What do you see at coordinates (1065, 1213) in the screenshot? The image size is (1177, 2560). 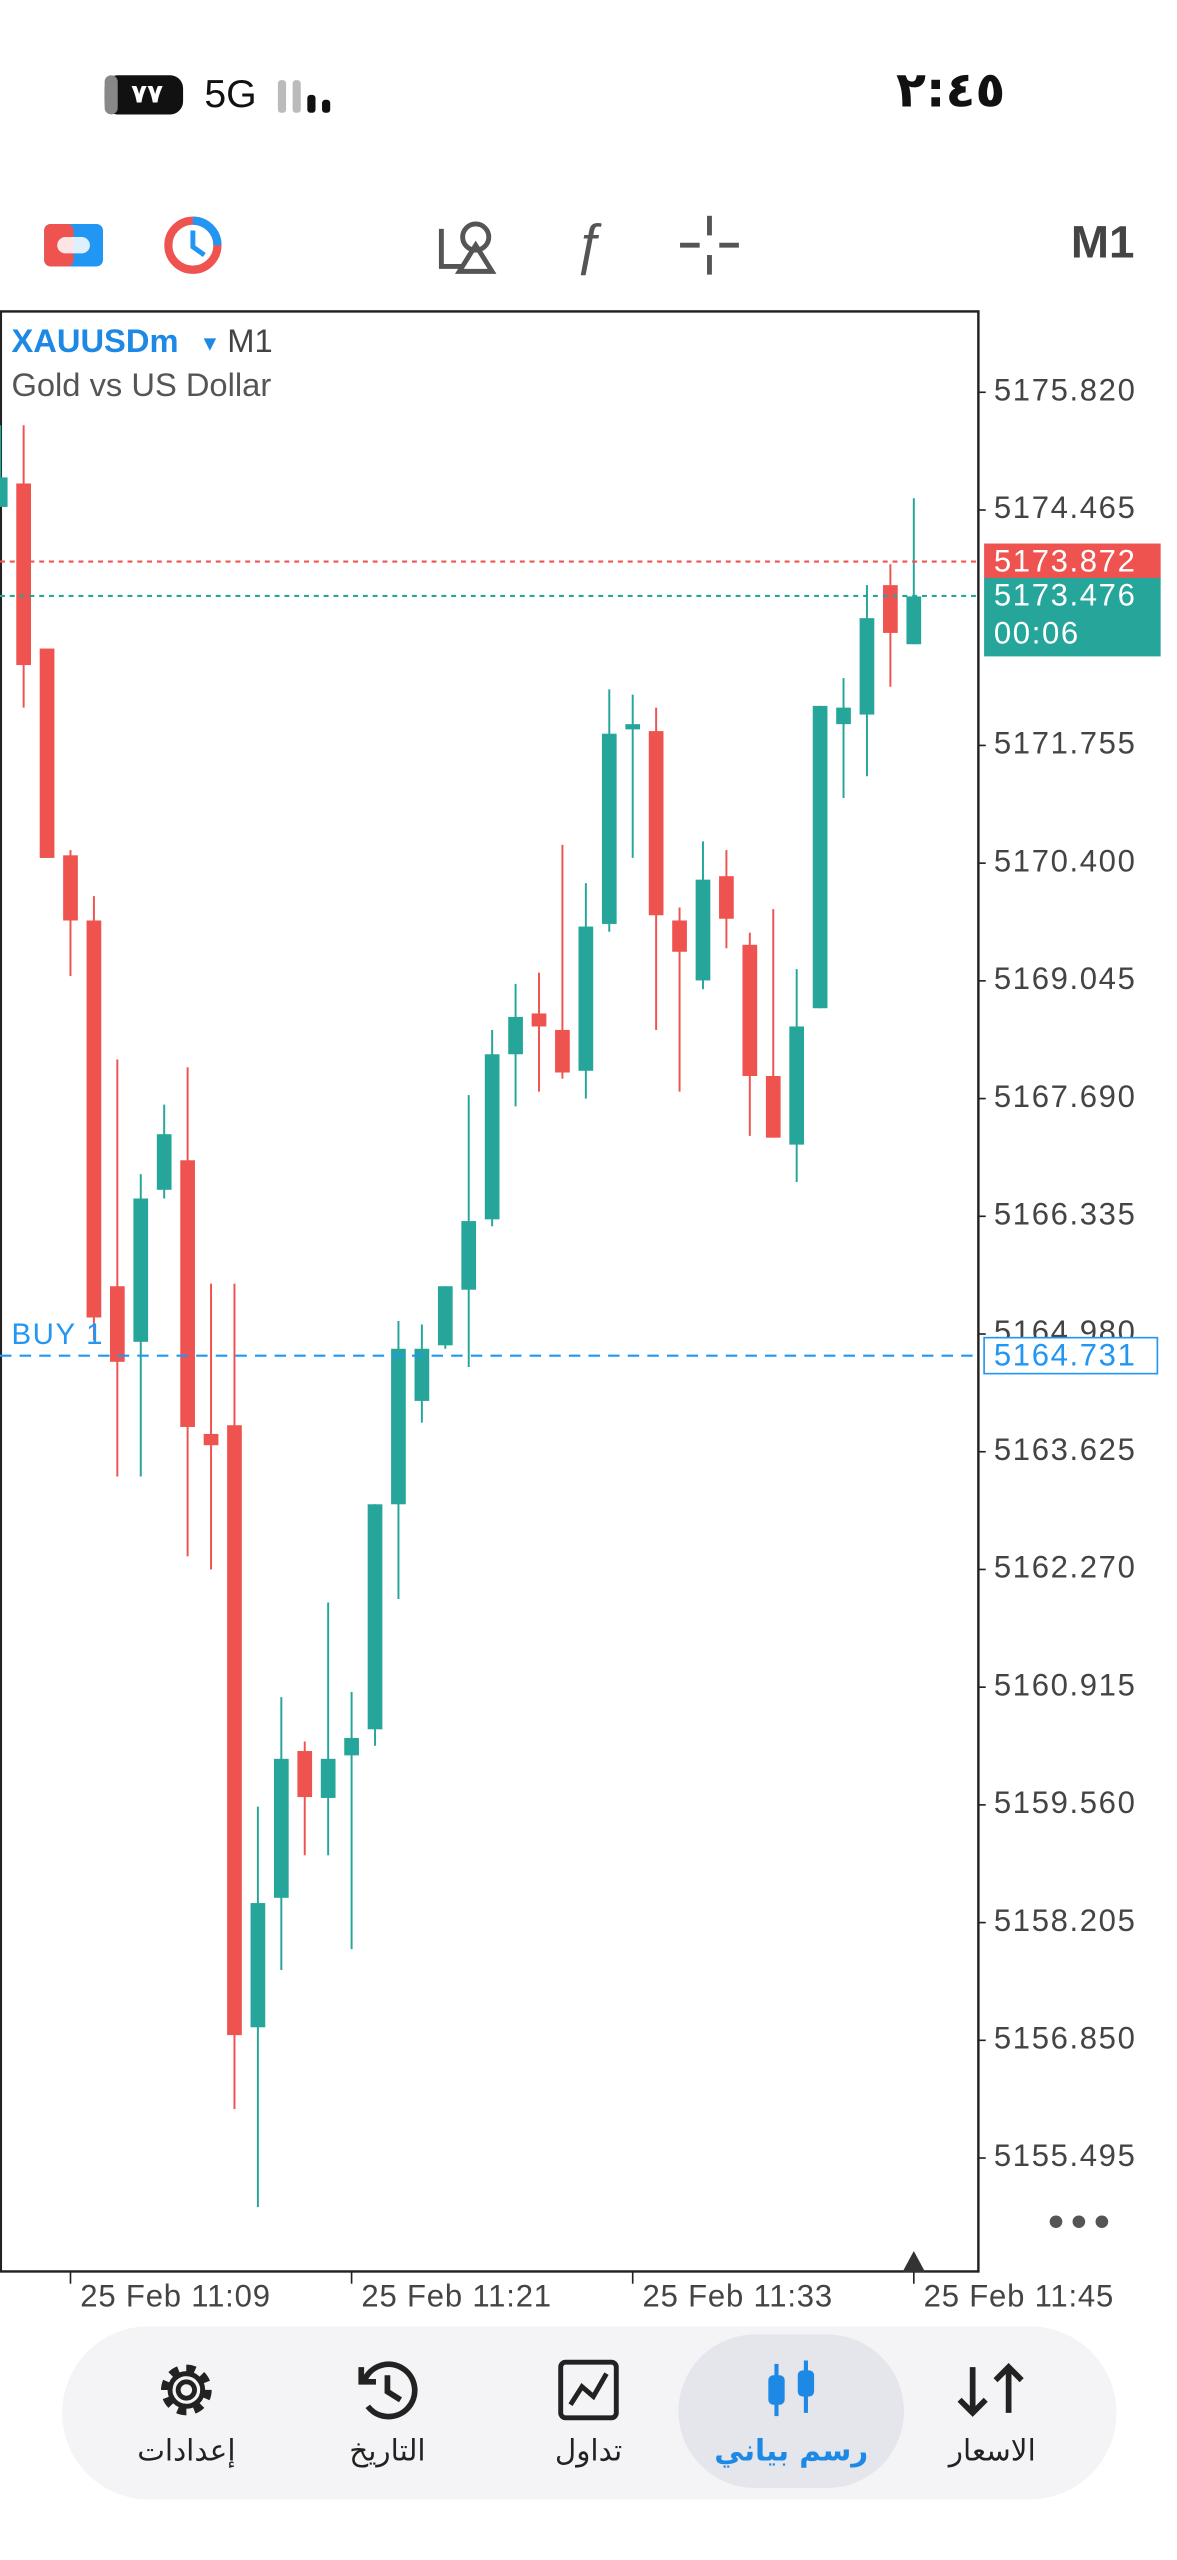 I see `y-tick-label: 5166.335` at bounding box center [1065, 1213].